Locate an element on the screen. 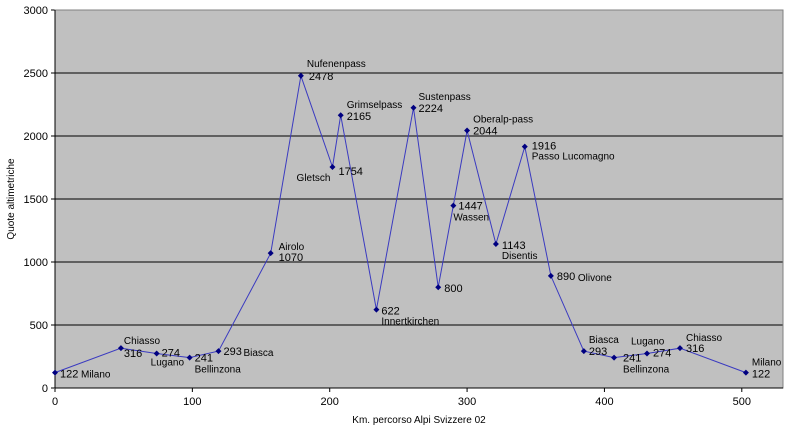 The width and height of the screenshot is (794, 428). data-value-label: 1447 is located at coordinates (470, 207).